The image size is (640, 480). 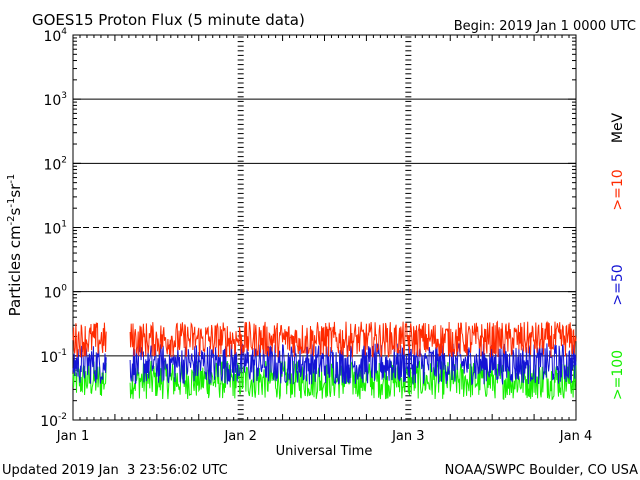 What do you see at coordinates (618, 375) in the screenshot?
I see `legend-entry: >=100` at bounding box center [618, 375].